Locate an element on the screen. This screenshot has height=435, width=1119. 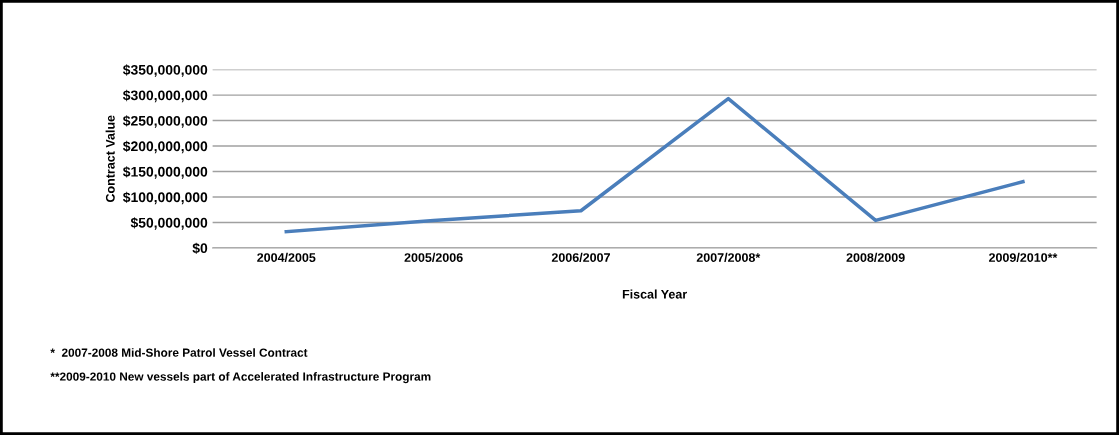
y-tick-label: $250,000,000 is located at coordinates (165, 121).